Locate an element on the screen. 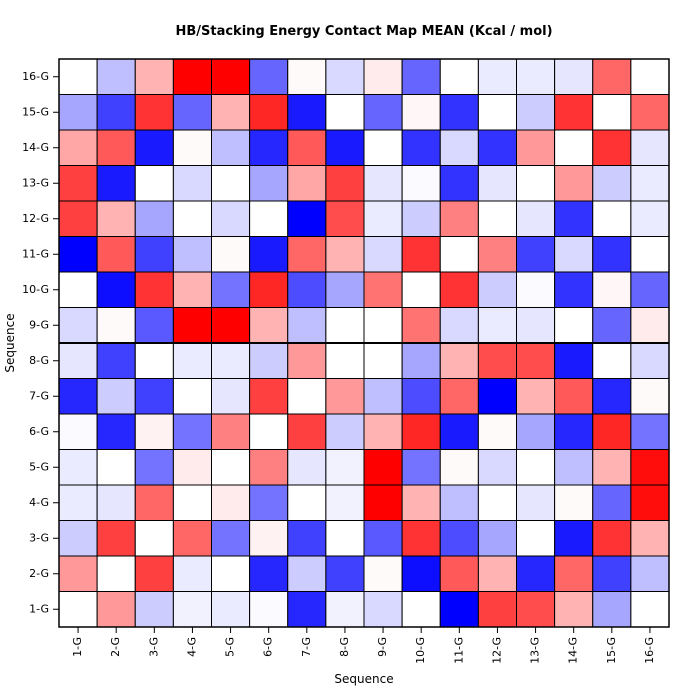  y-tick-label: 7-G is located at coordinates (39, 395).